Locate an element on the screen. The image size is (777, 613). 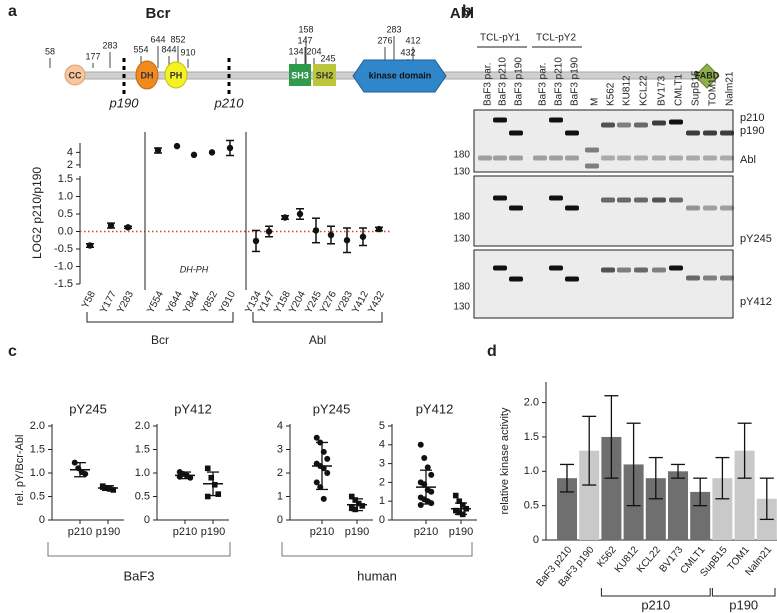
y-tick-label: 3 is located at coordinates (280, 449).